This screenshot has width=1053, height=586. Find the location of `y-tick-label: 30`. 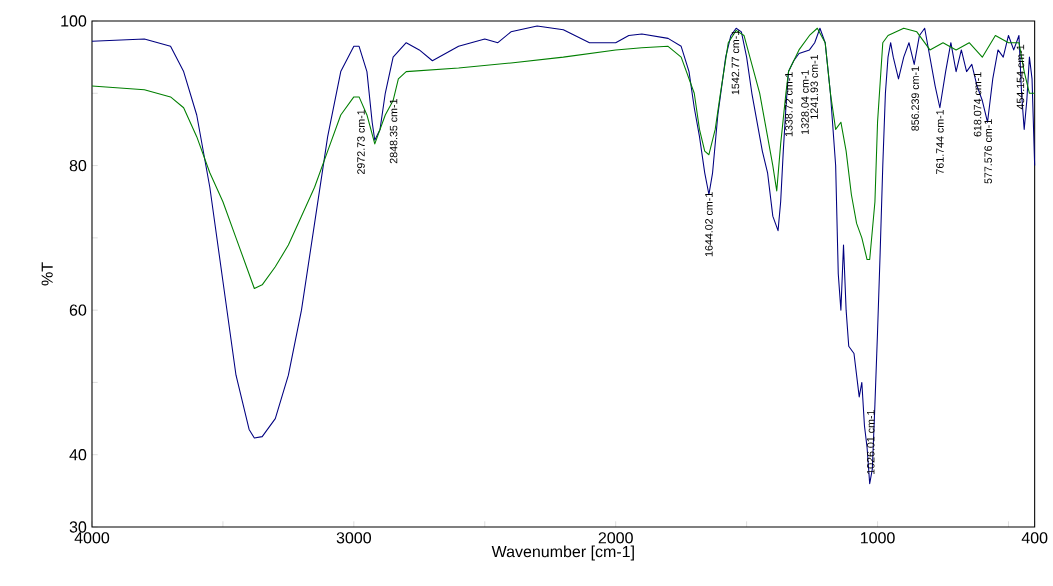

y-tick-label: 30 is located at coordinates (78, 527).